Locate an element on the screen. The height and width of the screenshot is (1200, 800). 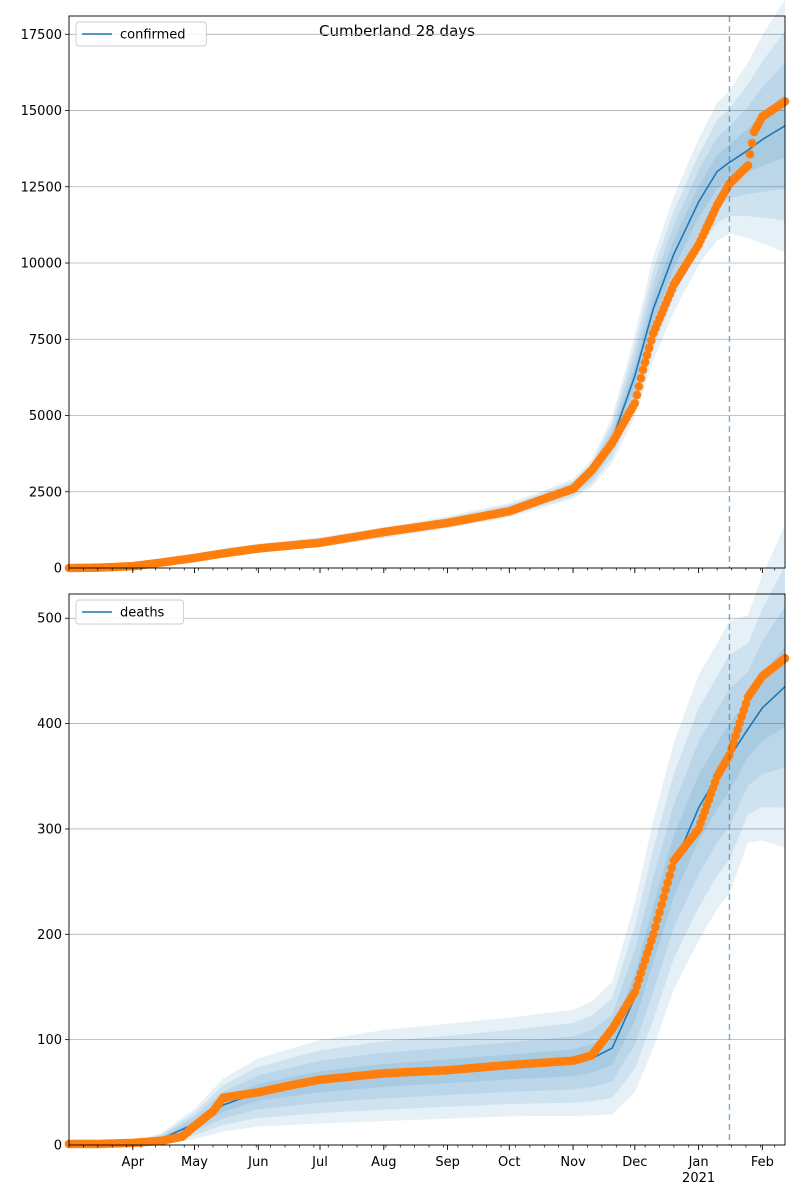
x-tick-label: Dec is located at coordinates (634, 1162).